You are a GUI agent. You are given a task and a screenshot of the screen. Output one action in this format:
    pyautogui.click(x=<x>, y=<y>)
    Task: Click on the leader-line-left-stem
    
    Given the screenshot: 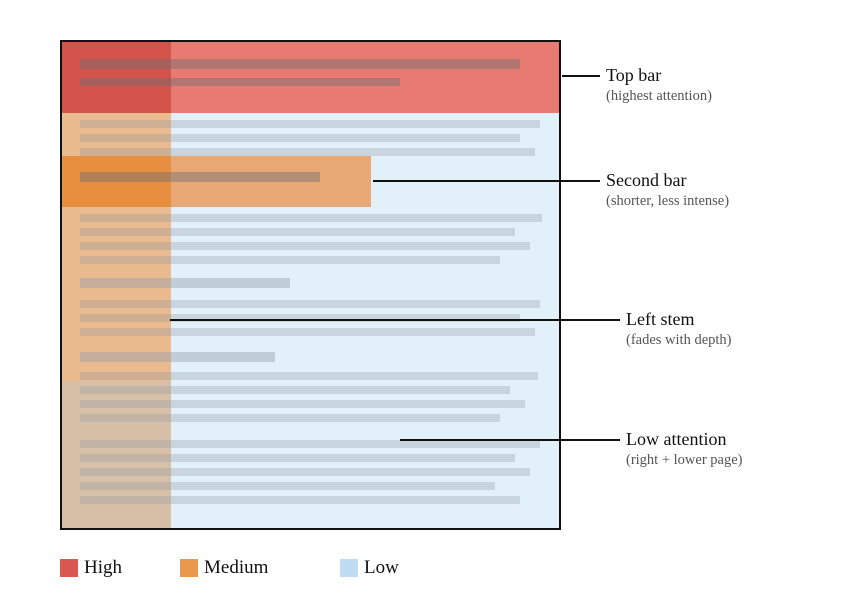 What is the action you would take?
    pyautogui.click(x=395, y=320)
    